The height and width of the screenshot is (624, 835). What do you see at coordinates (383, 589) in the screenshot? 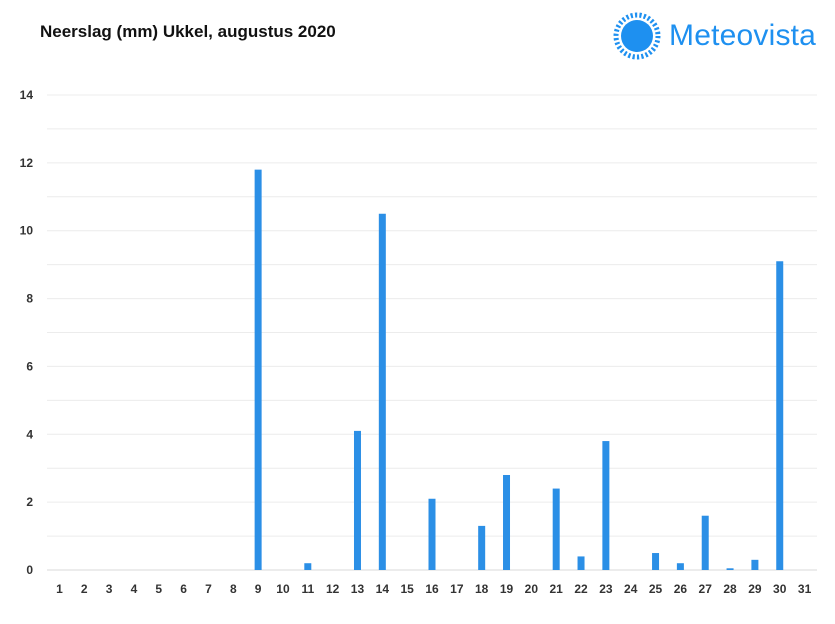
I see `x-tick-label: 14` at bounding box center [383, 589].